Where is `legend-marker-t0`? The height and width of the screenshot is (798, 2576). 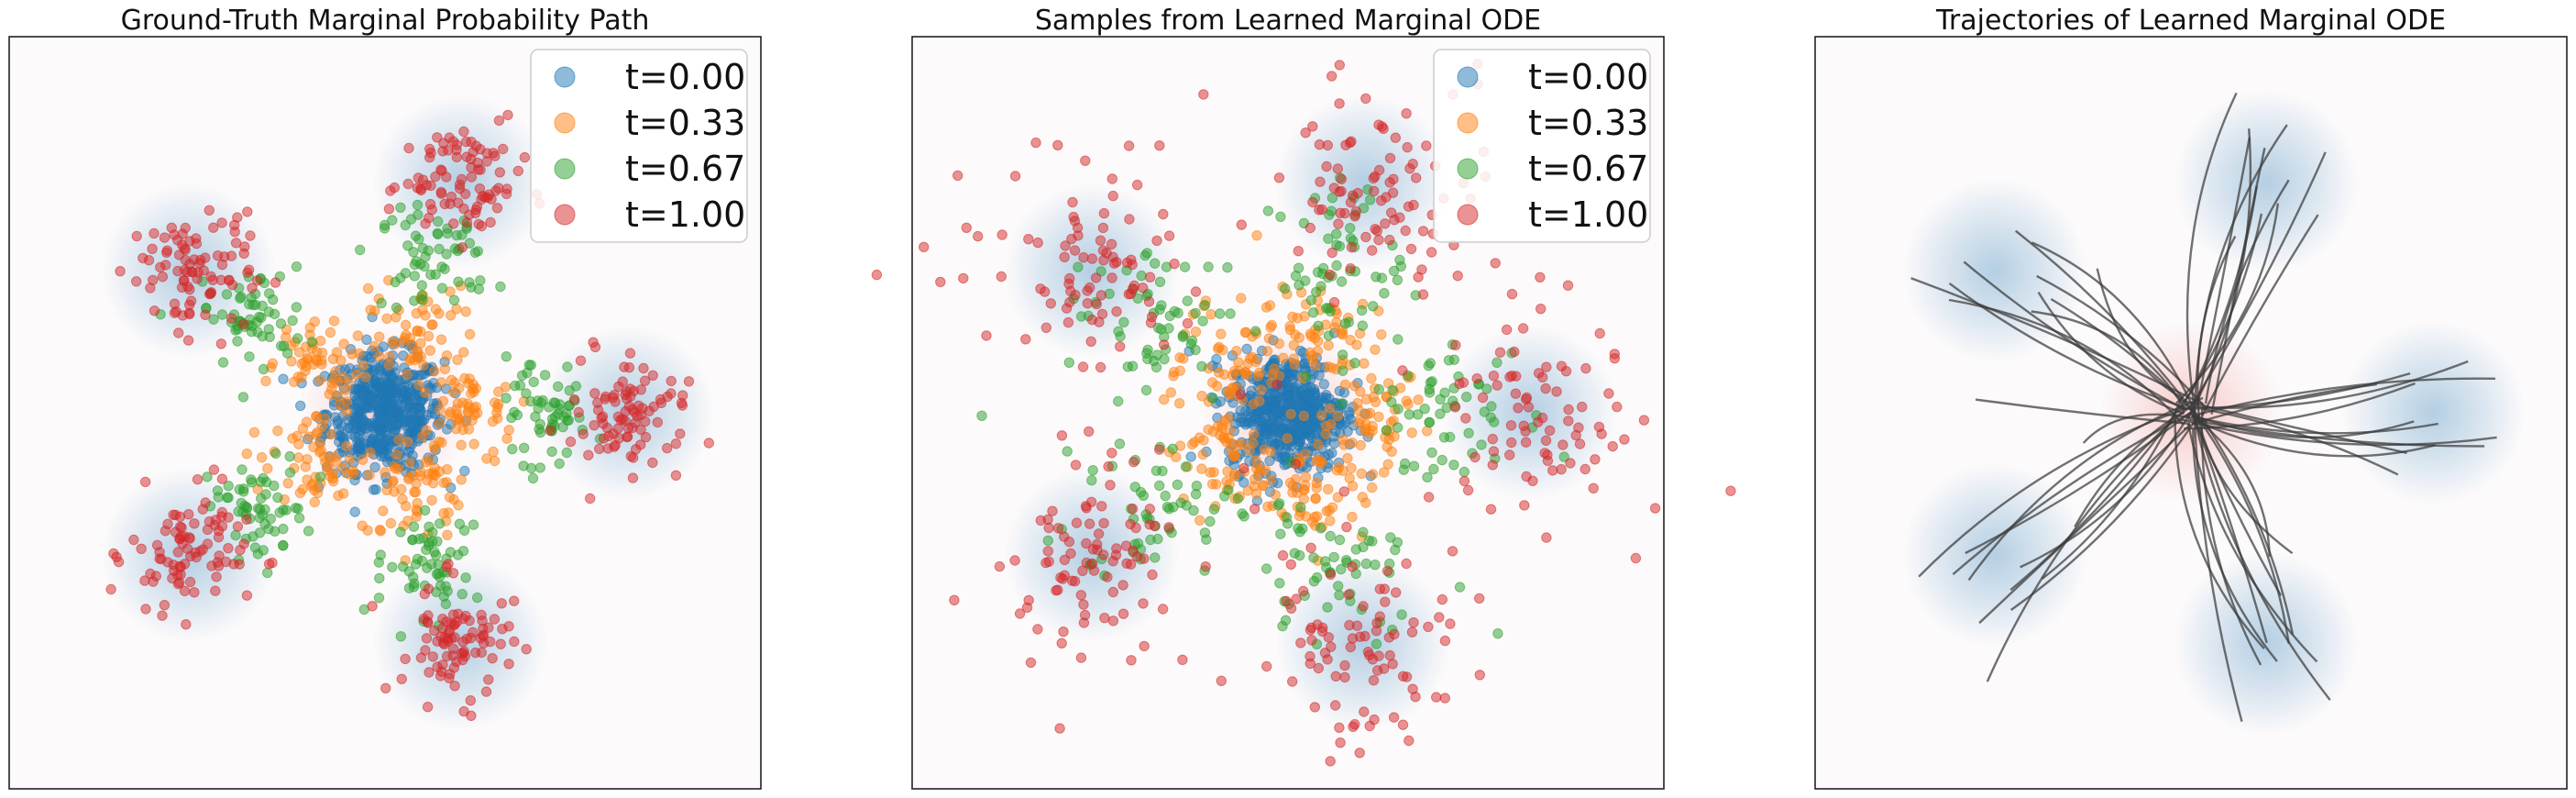
legend-marker-t0 is located at coordinates (1468, 77).